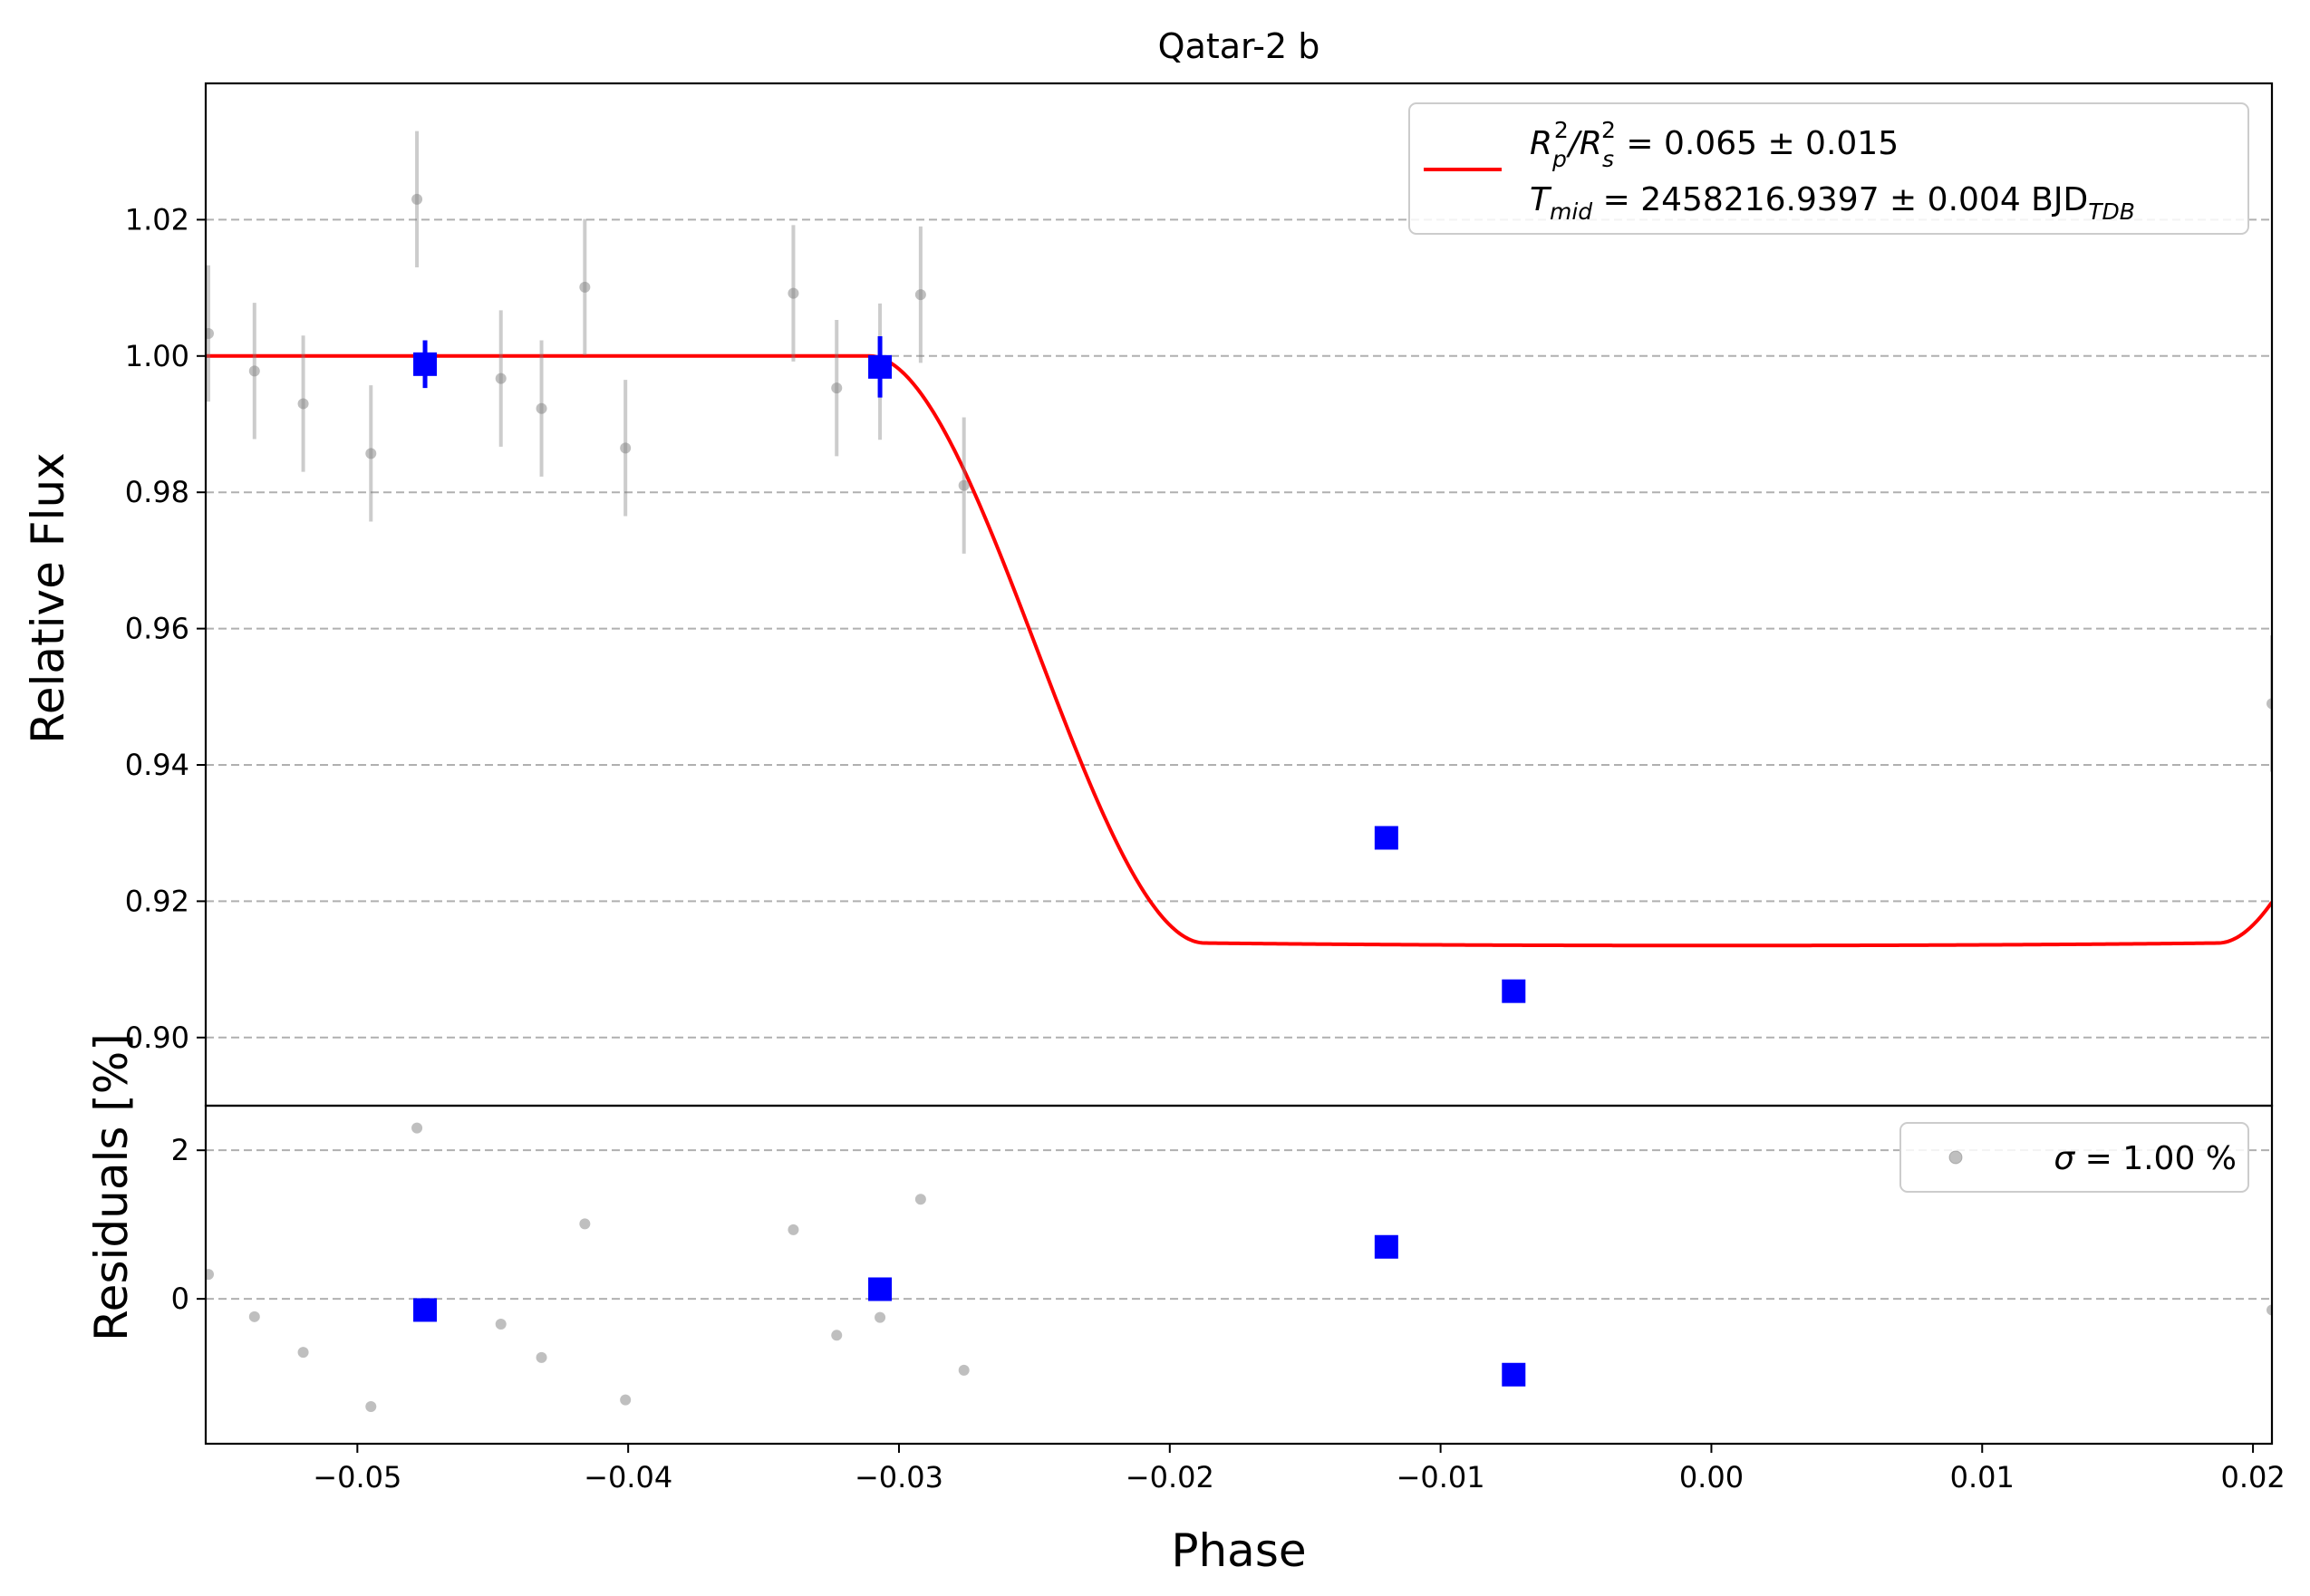 The width and height of the screenshot is (2310, 1596). What do you see at coordinates (1299, 1469) in the screenshot?
I see `x-axis-ticks: −0.05 −0.04 −0.03 −0.02 −0.01 0.00 0.01 0.02` at bounding box center [1299, 1469].